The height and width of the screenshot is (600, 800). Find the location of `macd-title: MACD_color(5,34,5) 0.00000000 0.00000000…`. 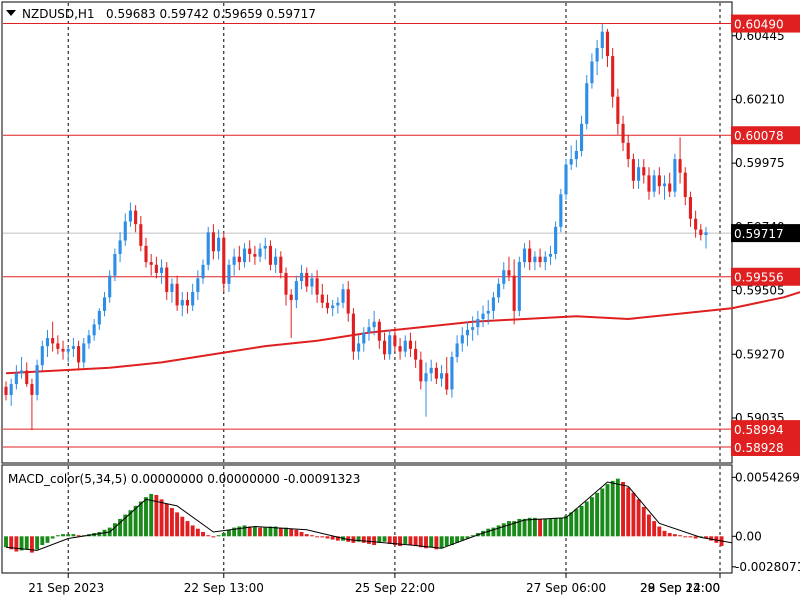

macd-title: MACD_color(5,34,5) 0.00000000 0.00000000… is located at coordinates (184, 479).